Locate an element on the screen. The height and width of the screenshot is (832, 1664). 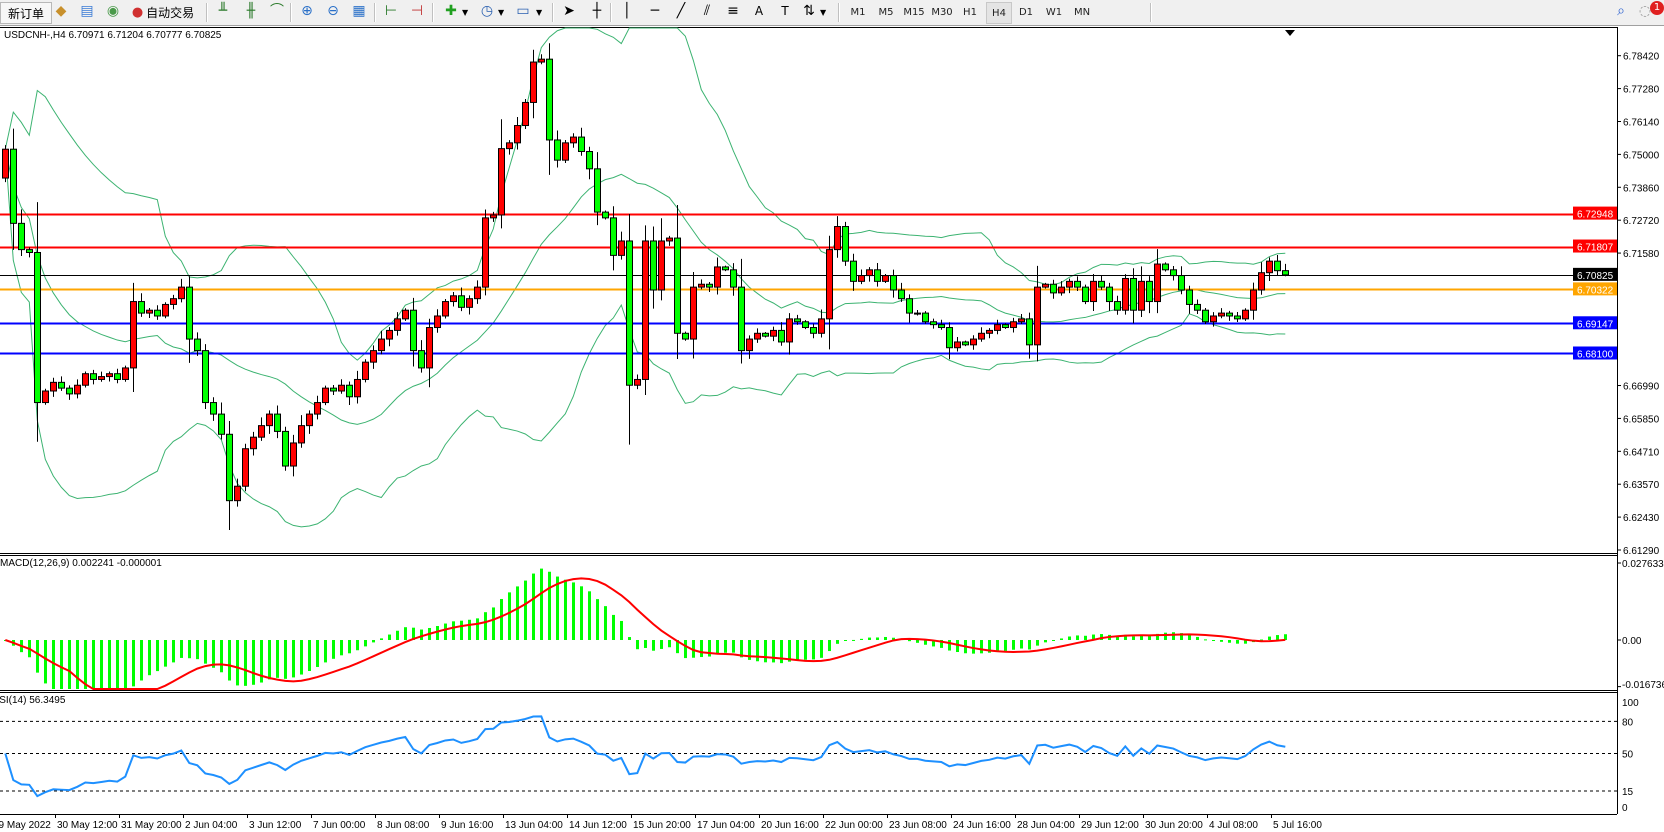
period-m1-button: M1 is located at coordinates (858, 12).